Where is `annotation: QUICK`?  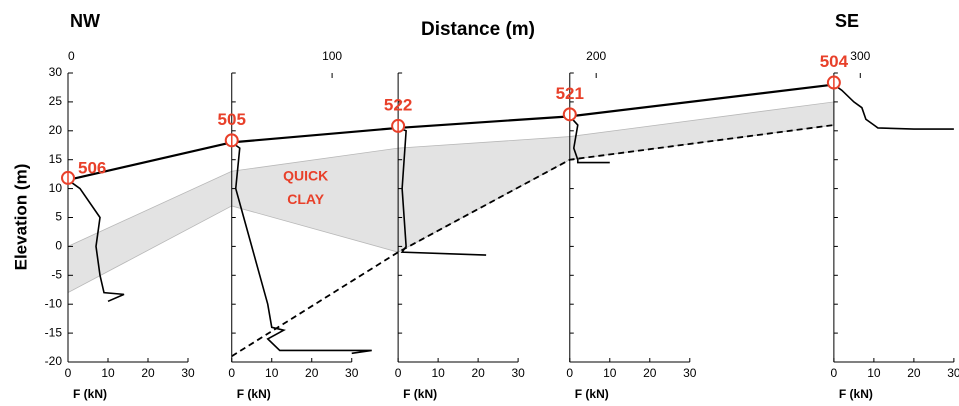 annotation: QUICK is located at coordinates (305, 176).